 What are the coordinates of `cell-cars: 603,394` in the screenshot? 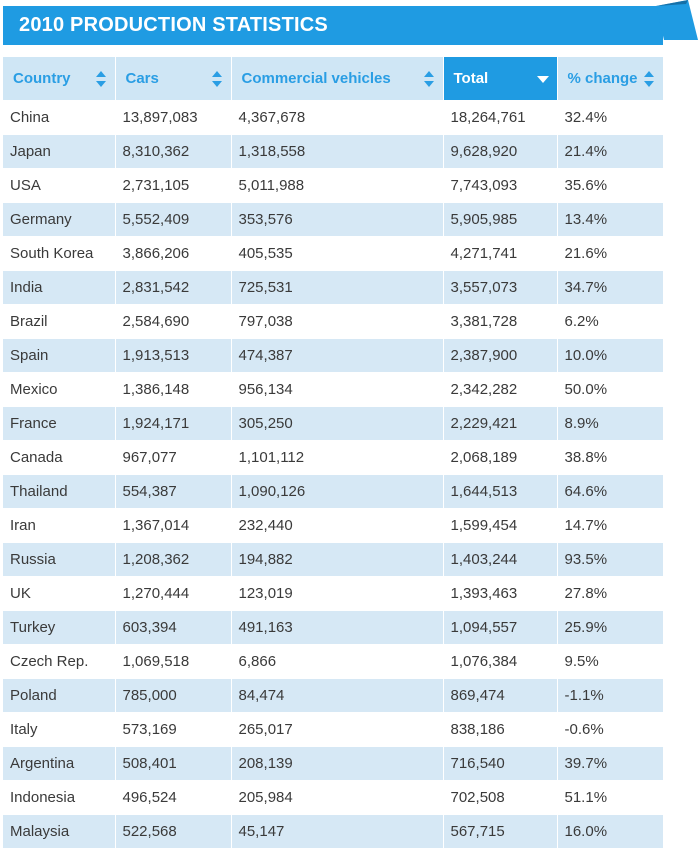 It's located at (173, 628).